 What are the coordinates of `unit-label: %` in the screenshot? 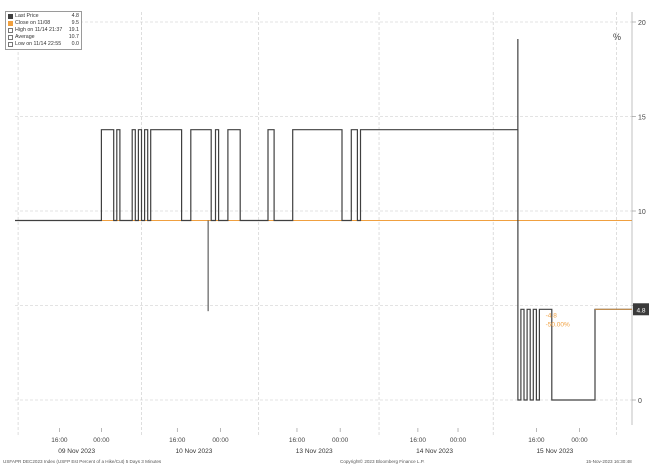 It's located at (617, 37).